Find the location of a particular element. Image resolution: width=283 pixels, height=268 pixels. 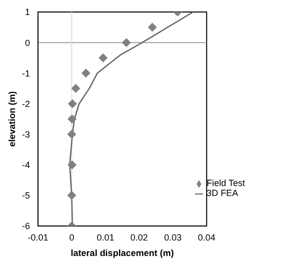

y-tick-label: -3 is located at coordinates (26, 134).